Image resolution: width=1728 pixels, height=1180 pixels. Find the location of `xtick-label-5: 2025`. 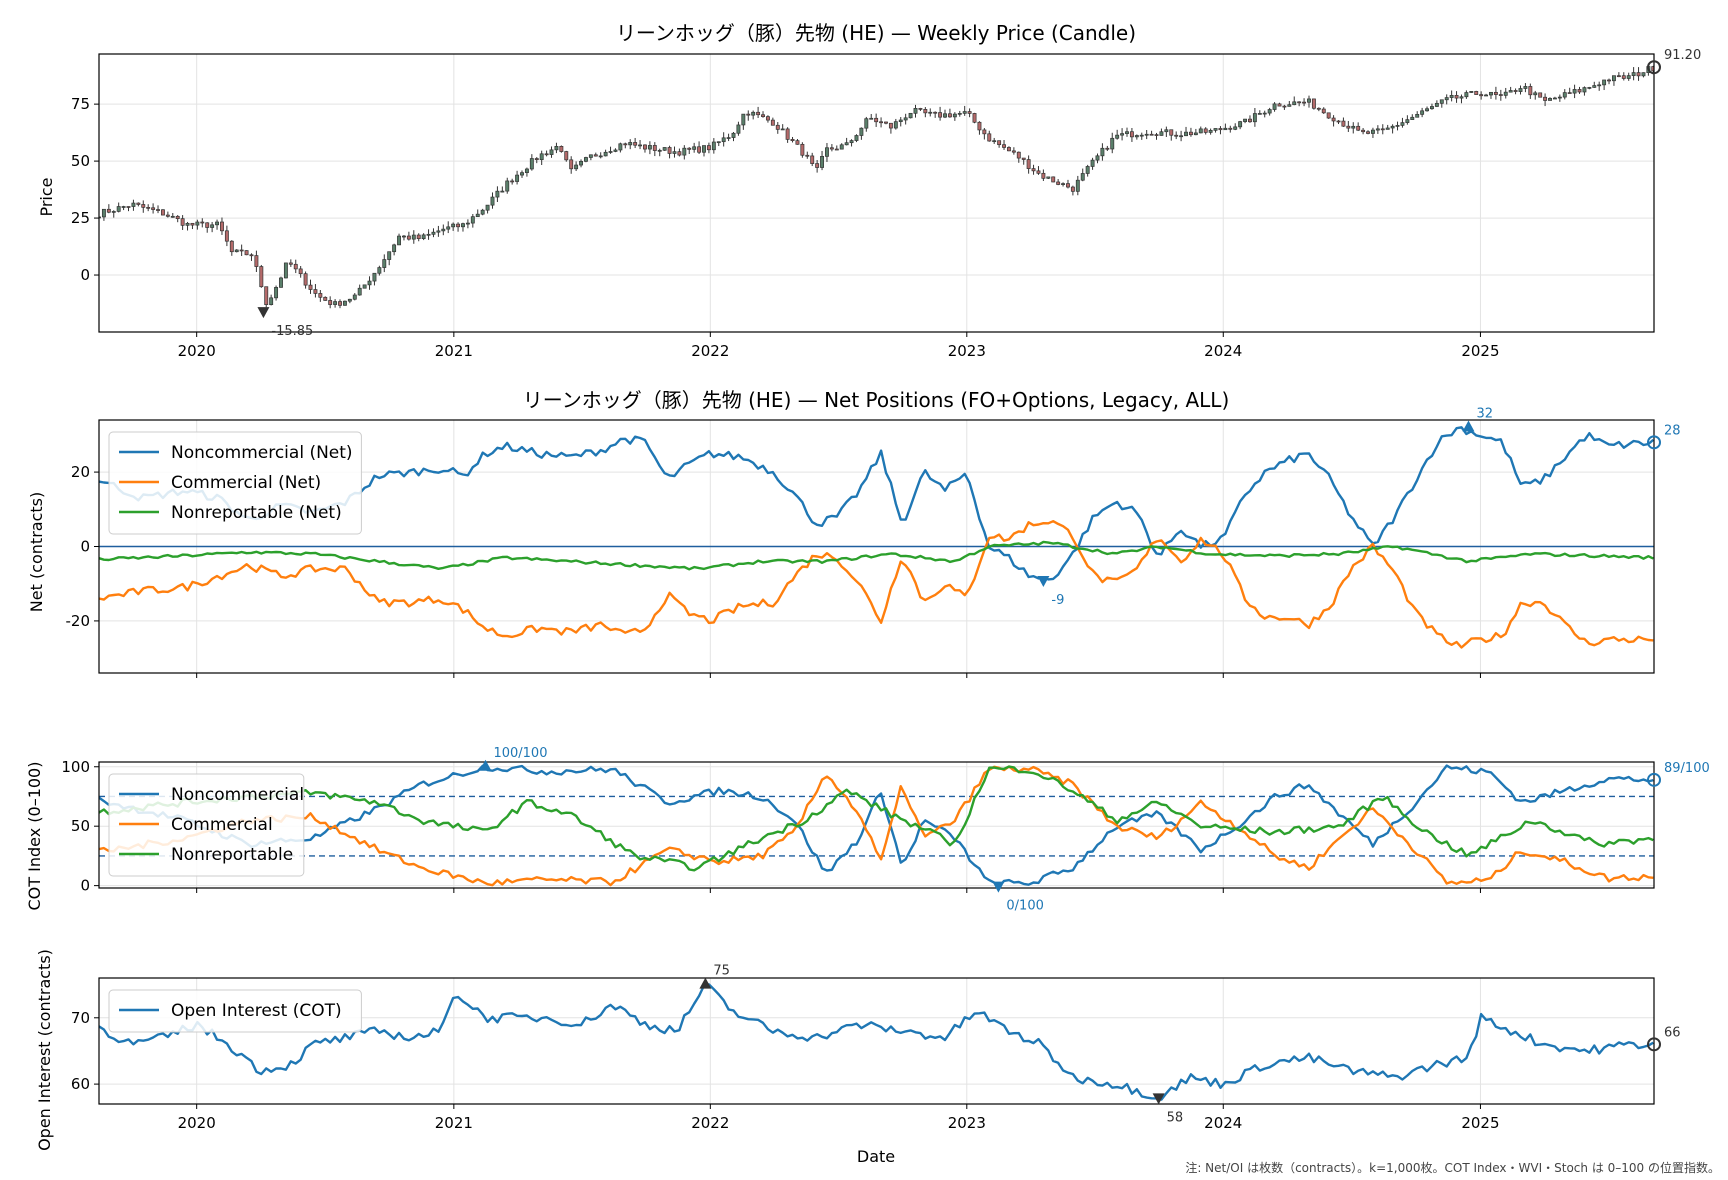

xtick-label-5: 2025 is located at coordinates (1480, 351).